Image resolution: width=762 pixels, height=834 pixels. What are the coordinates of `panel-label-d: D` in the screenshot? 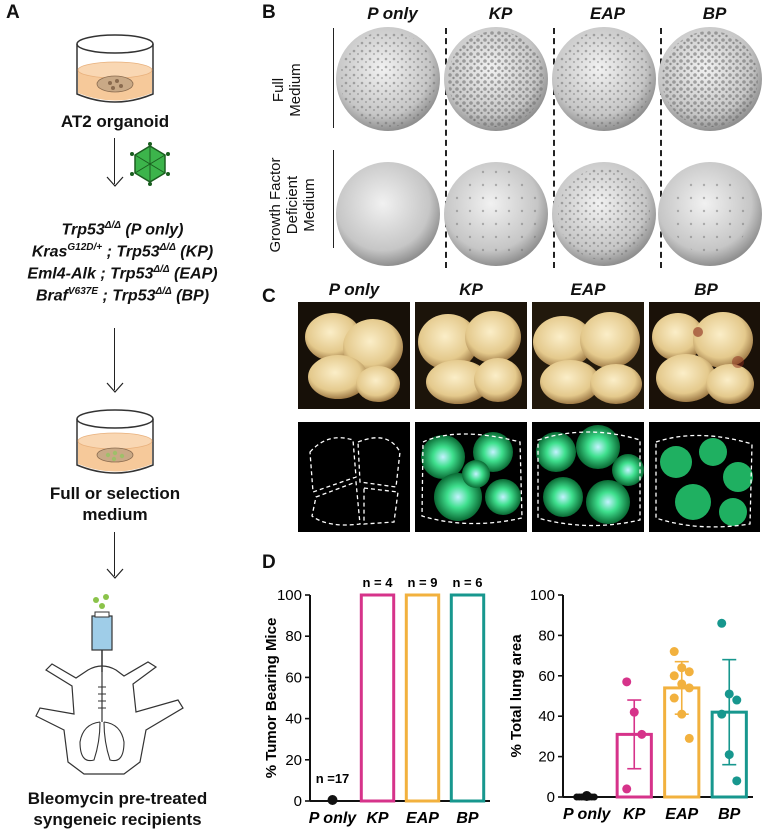 It's located at (269, 562).